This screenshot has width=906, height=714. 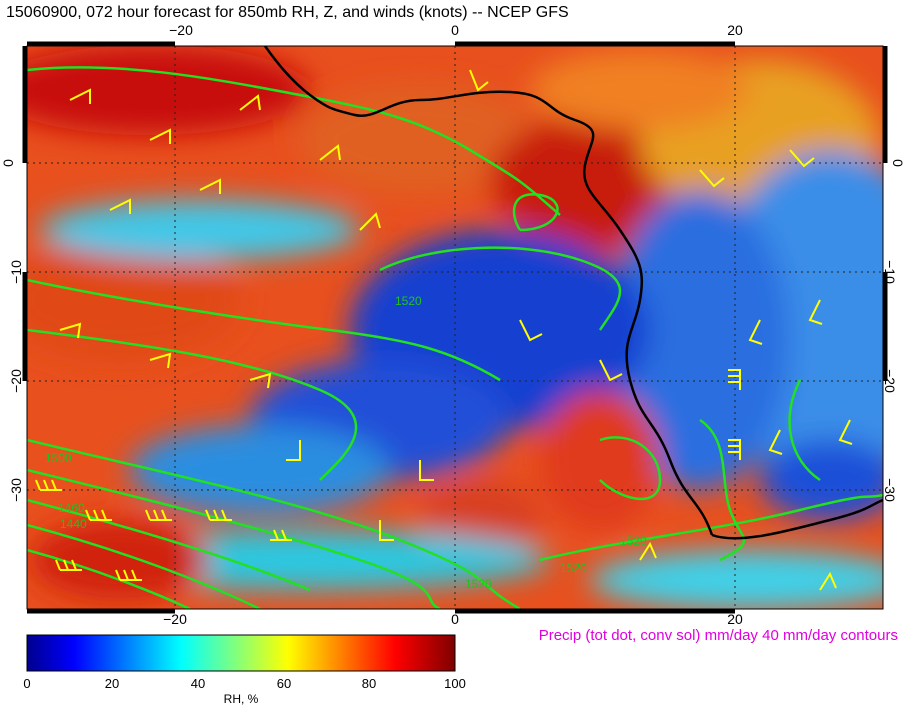 What do you see at coordinates (455, 30) in the screenshot?
I see `lon-tick-top: 0` at bounding box center [455, 30].